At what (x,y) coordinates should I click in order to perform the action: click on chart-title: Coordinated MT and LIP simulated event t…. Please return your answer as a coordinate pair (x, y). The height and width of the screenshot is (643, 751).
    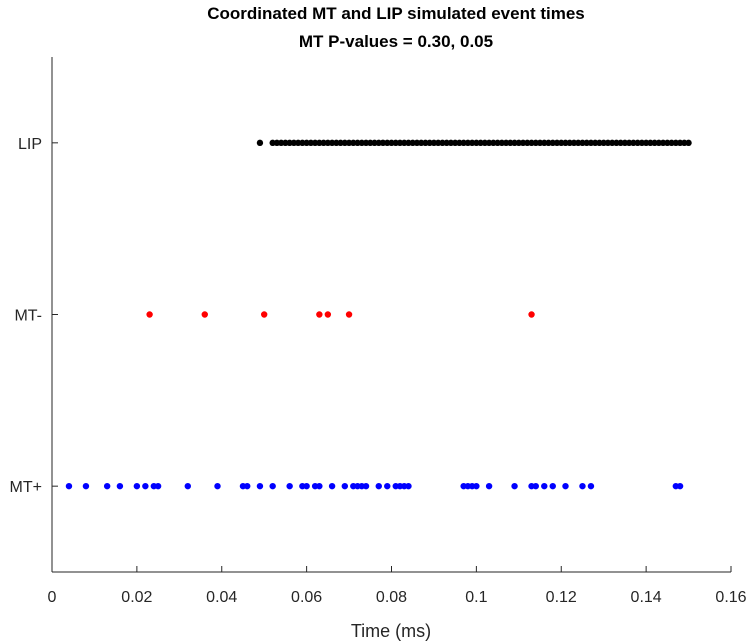
    Looking at the image, I should click on (396, 13).